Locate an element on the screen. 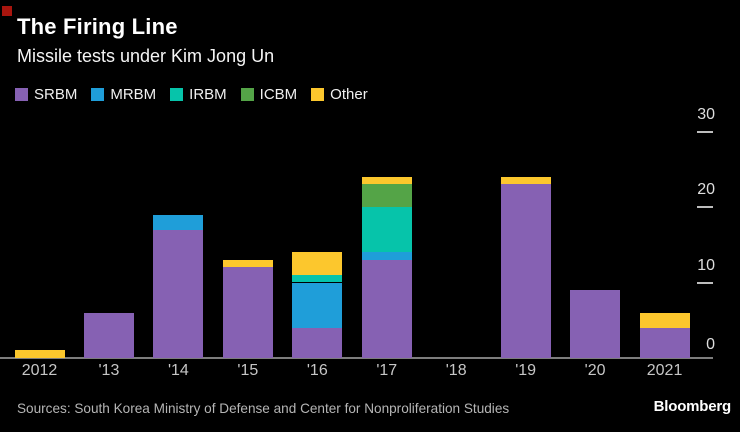  legend-item-icbm: ICBM is located at coordinates (269, 94).